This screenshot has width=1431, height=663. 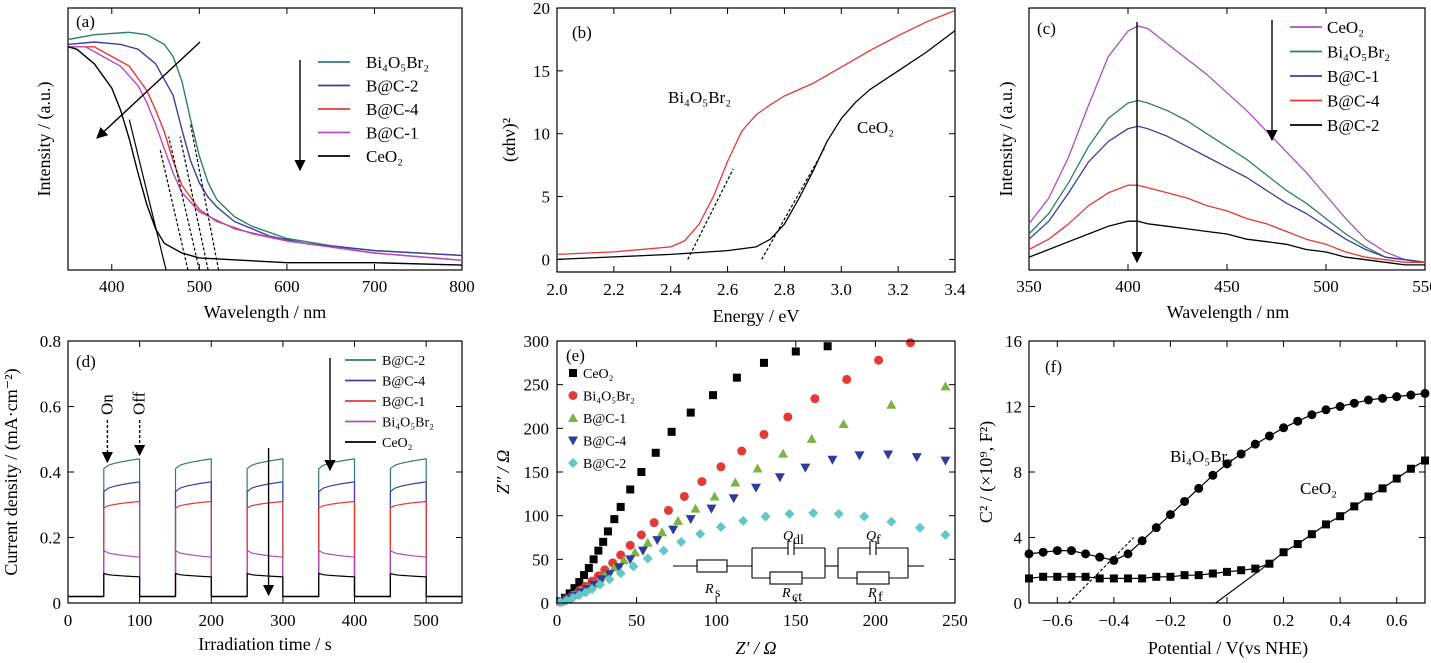 I want to click on x-tick-label: 0.4, so click(x=1341, y=620).